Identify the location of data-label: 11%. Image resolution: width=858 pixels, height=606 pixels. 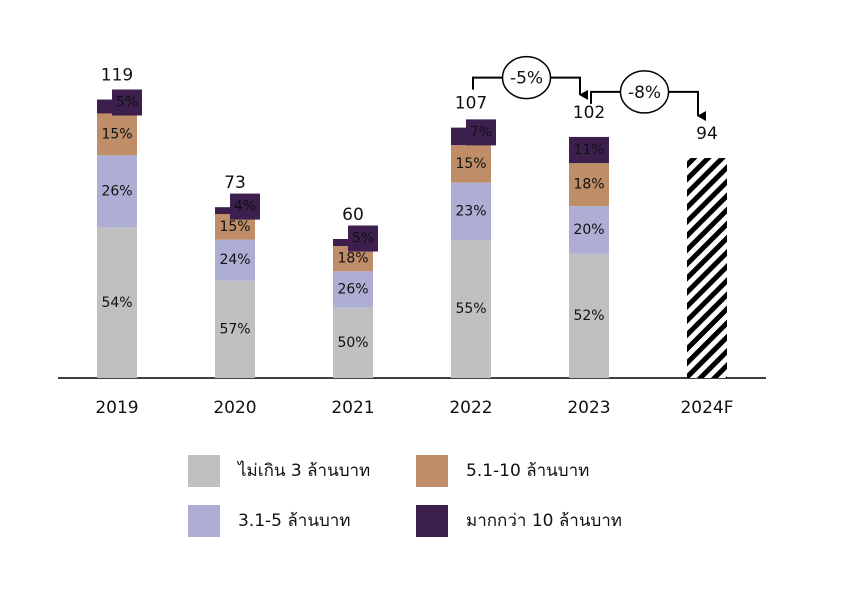
(588, 150).